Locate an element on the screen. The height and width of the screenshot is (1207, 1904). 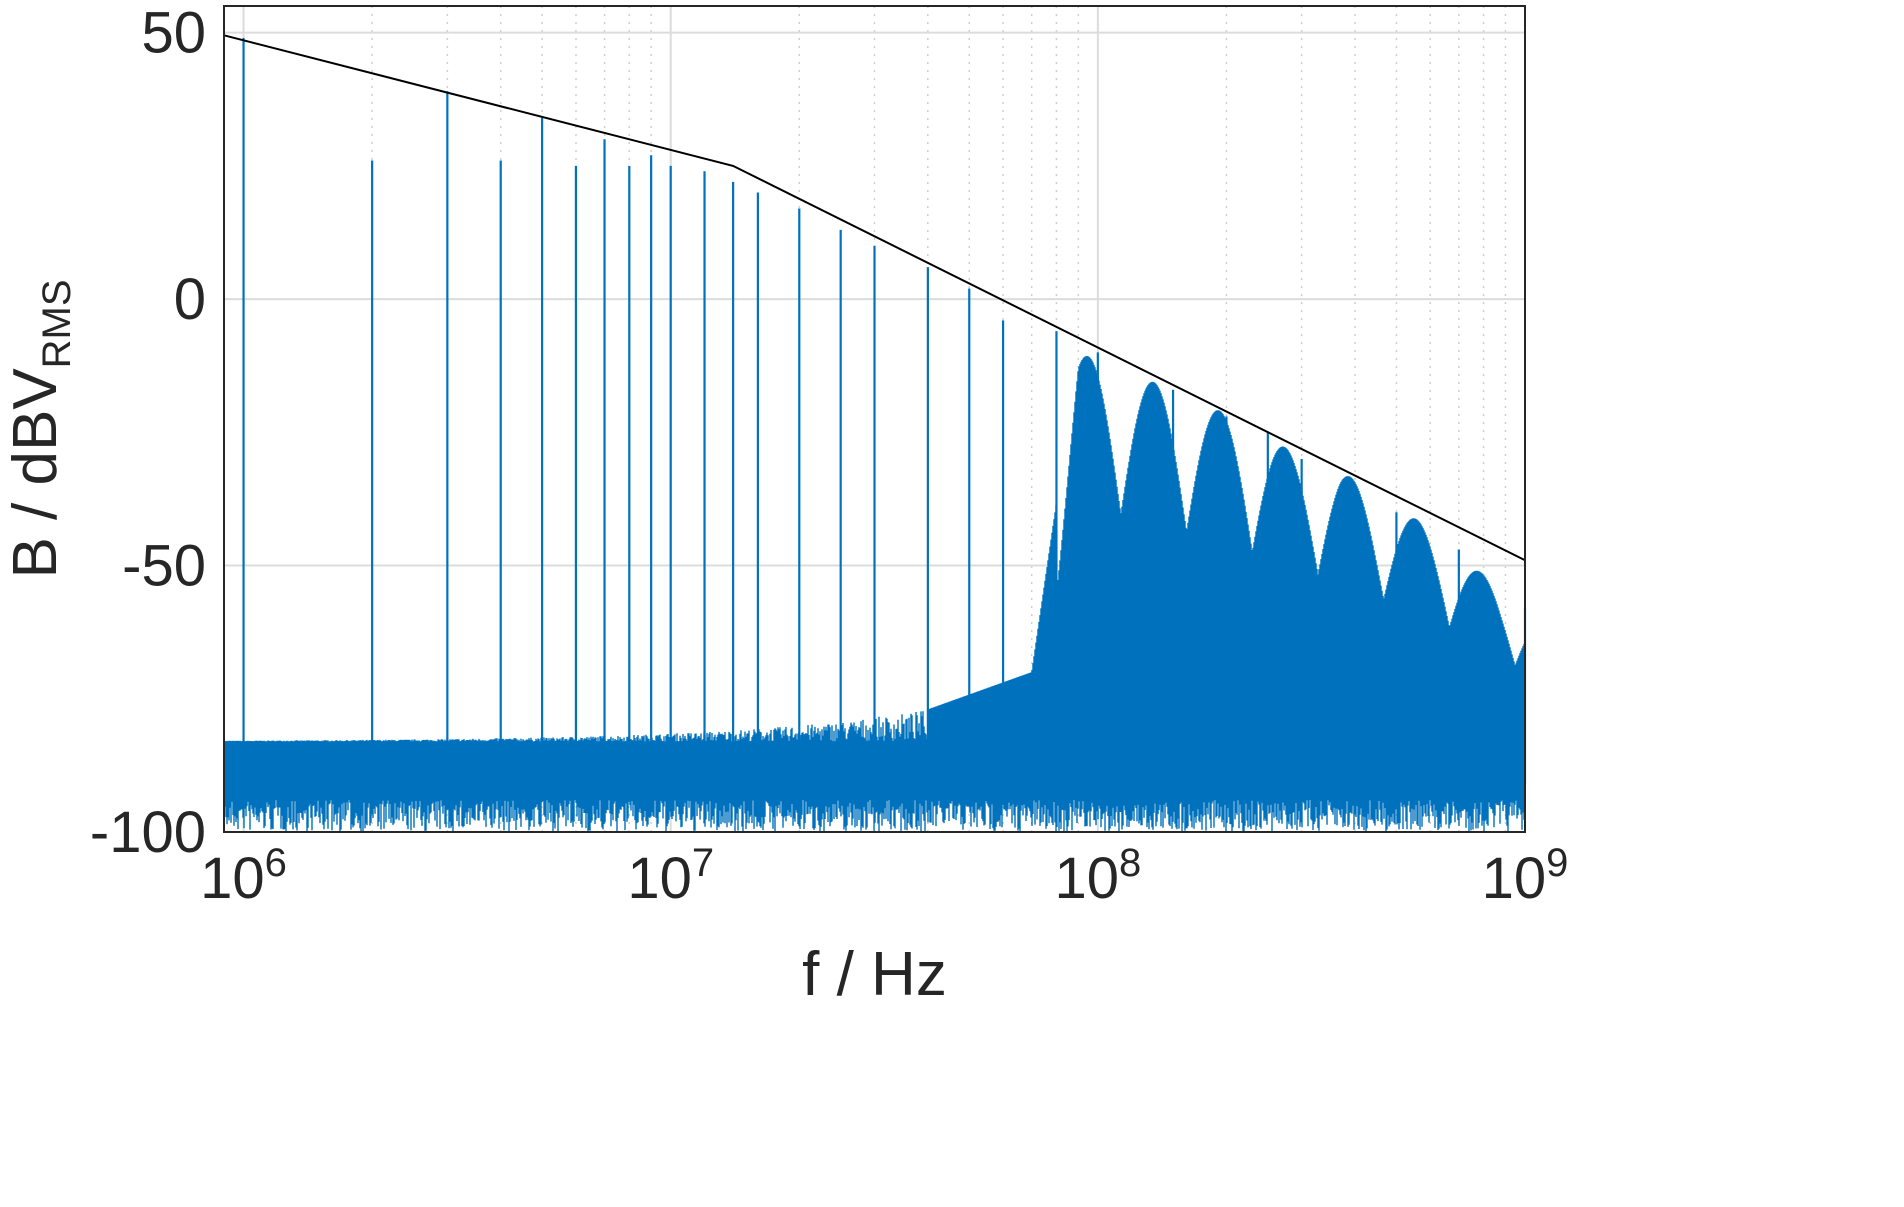
y-axis-label-base: B / dBV is located at coordinates (35, 473).